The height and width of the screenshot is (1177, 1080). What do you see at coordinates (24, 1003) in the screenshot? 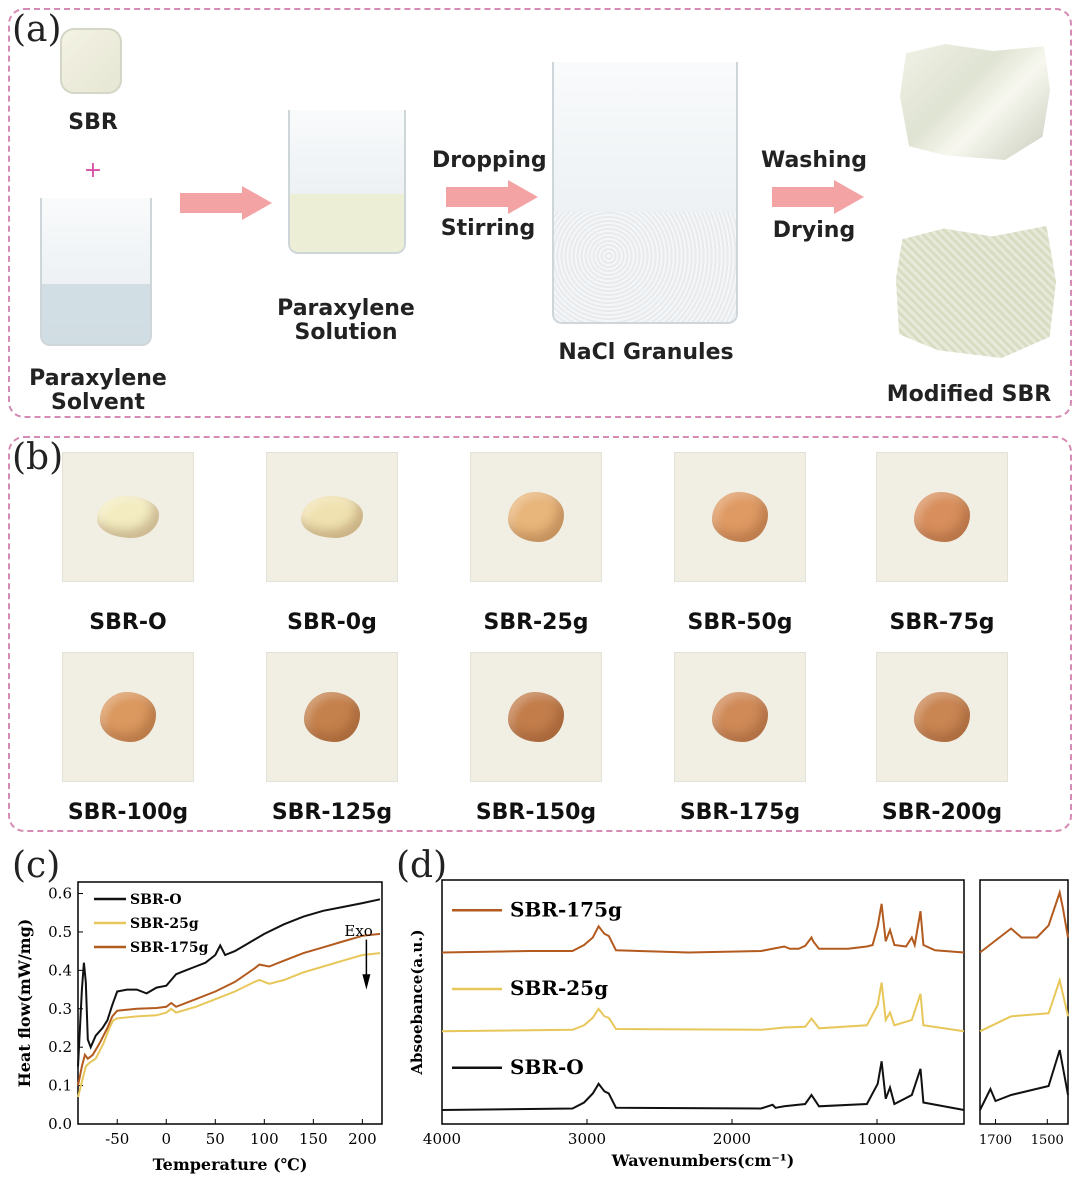
I see `y-axis-label: Heat flow(mW/mg)` at bounding box center [24, 1003].